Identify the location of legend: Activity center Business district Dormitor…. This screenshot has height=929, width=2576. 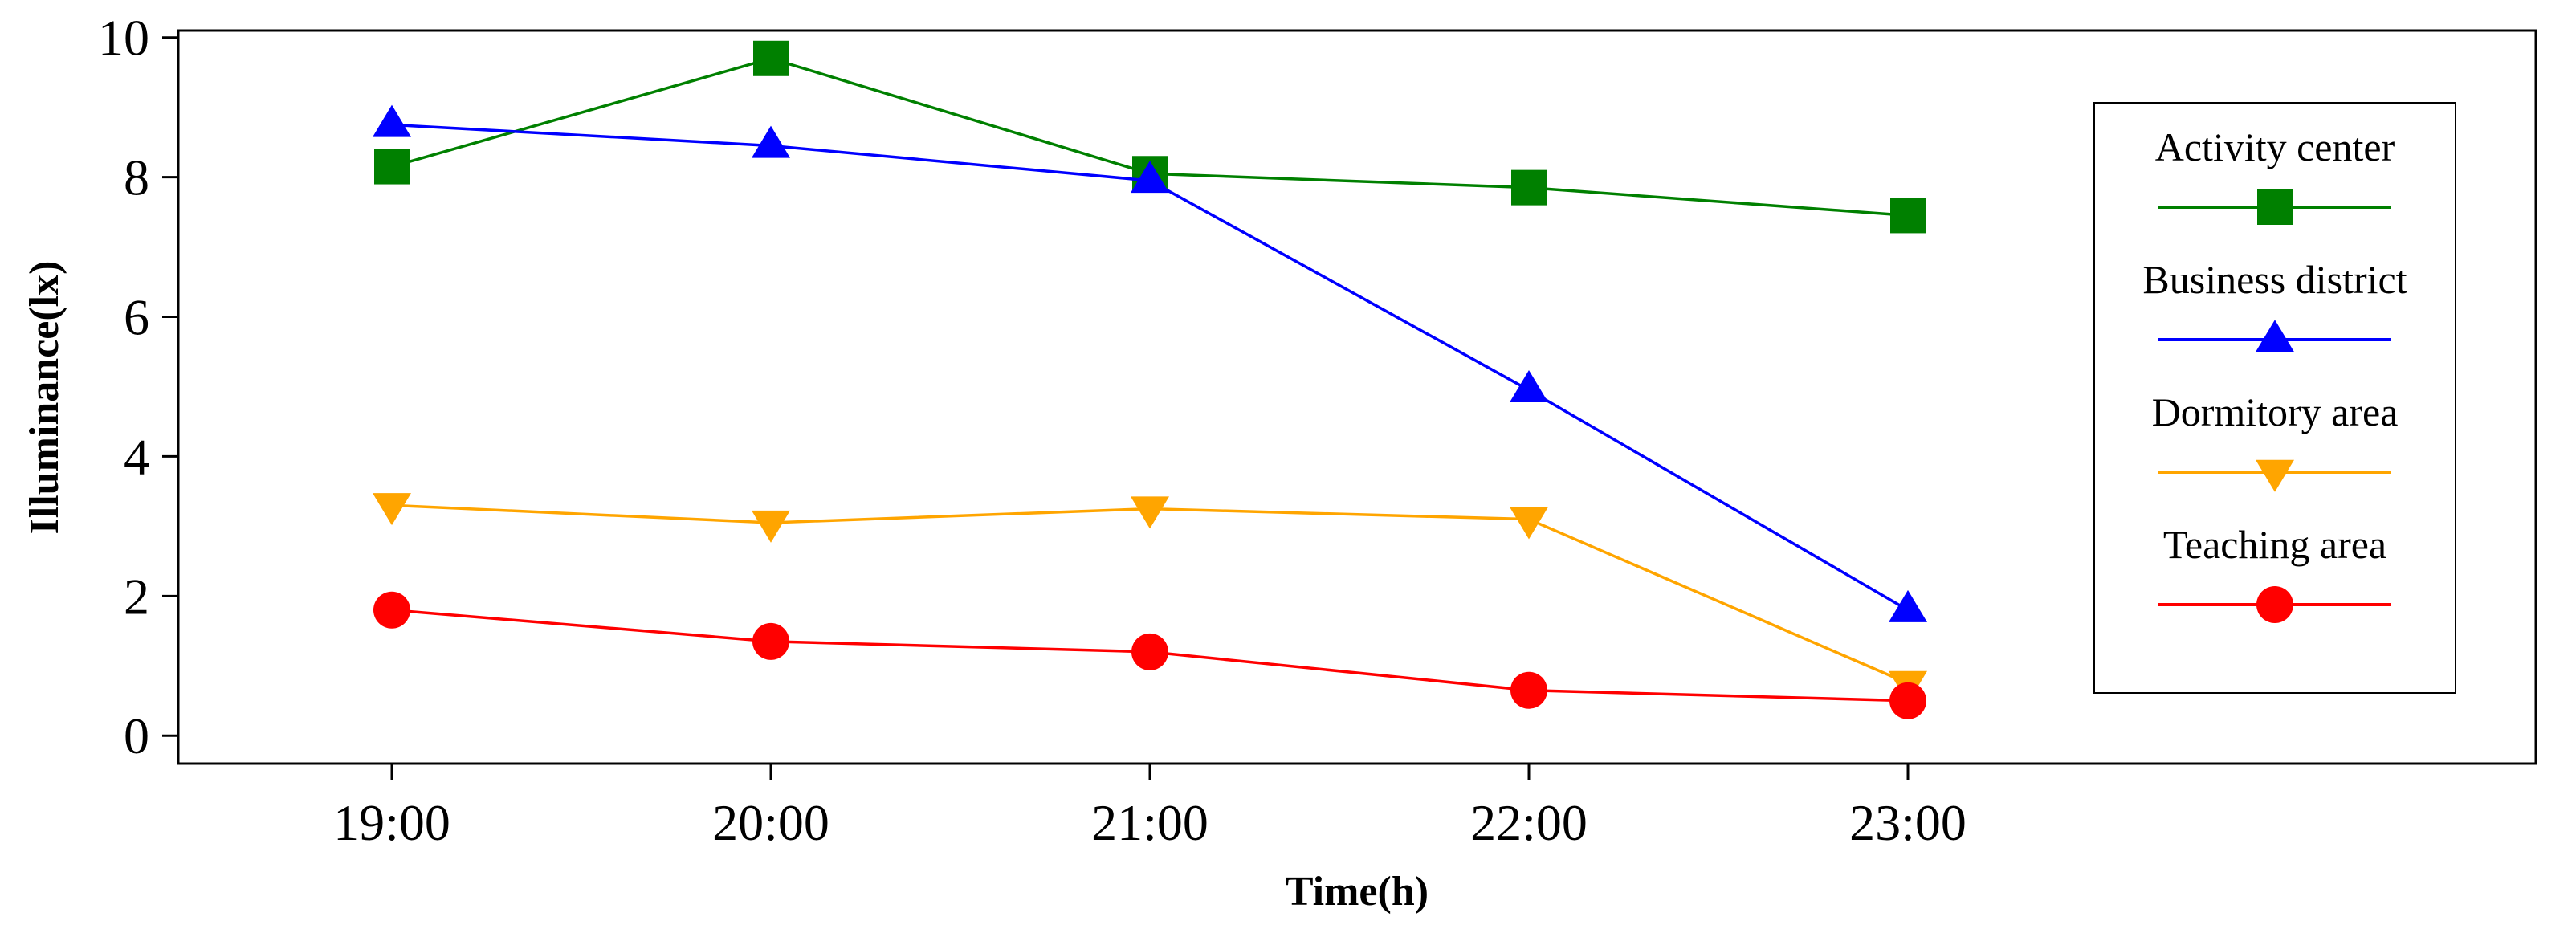
(2274, 398).